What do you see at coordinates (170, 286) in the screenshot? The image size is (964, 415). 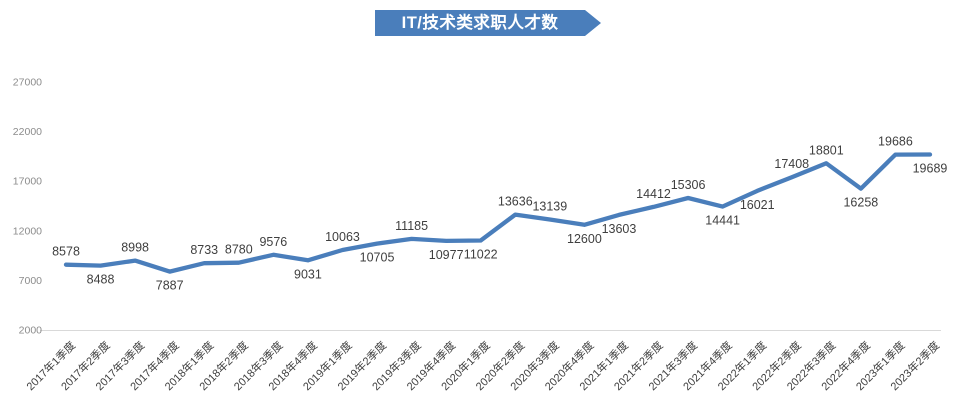 I see `data-point-label: 7887` at bounding box center [170, 286].